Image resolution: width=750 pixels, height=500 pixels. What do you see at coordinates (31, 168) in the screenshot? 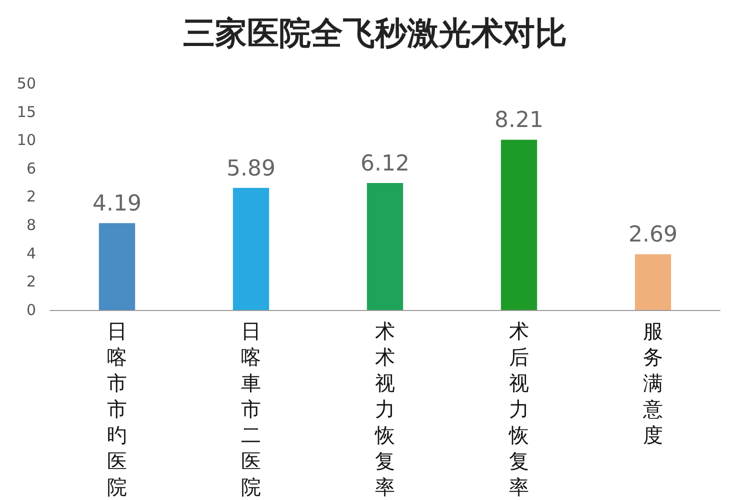
I see `text: 6` at bounding box center [31, 168].